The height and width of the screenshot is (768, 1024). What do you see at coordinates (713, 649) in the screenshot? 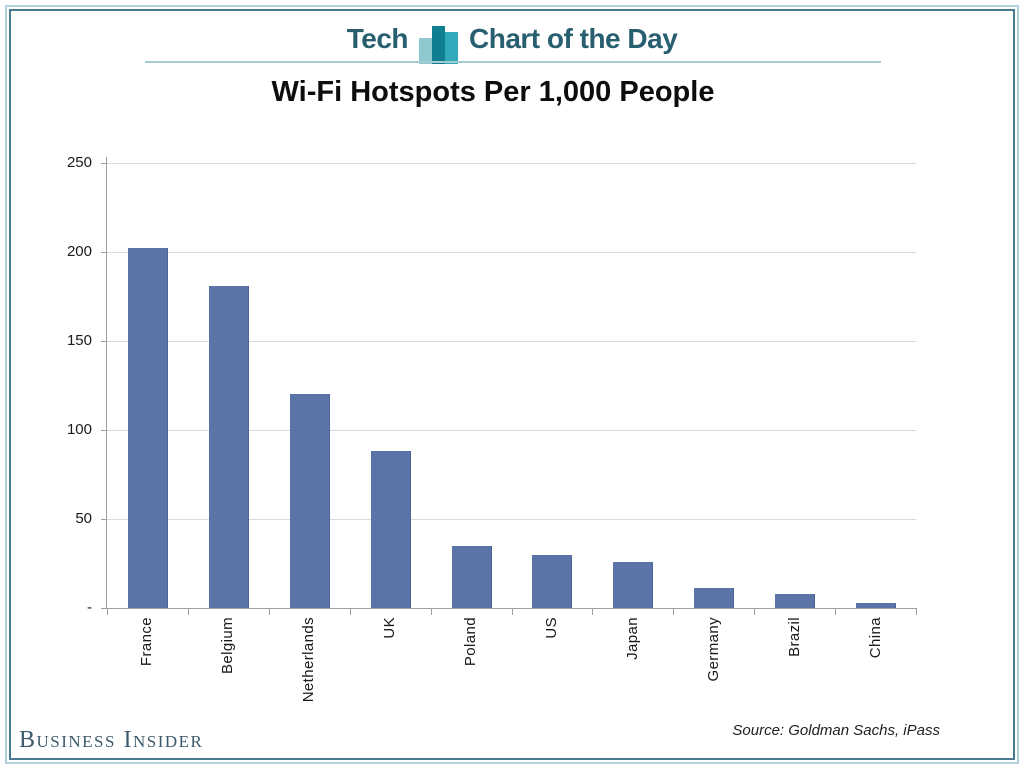
I see `x-axis-label-germany: Germany` at bounding box center [713, 649].